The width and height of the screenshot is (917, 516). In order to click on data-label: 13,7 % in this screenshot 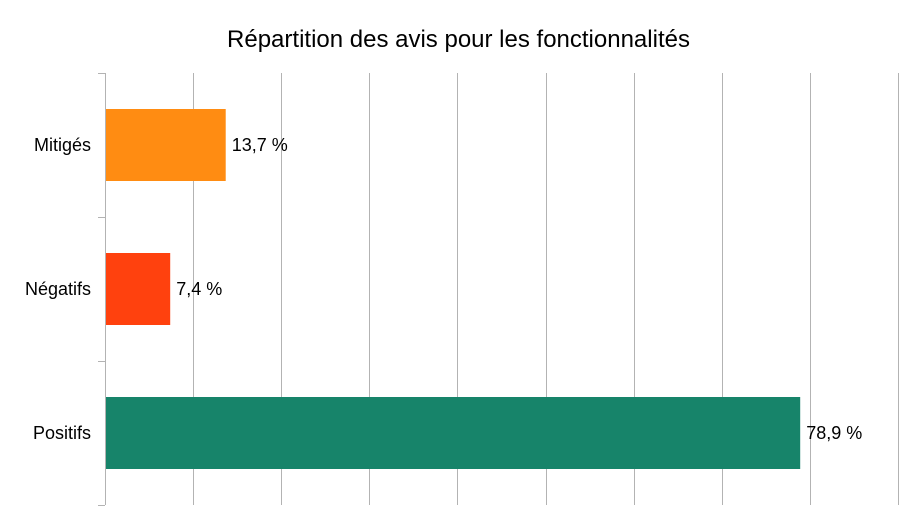, I will do `click(260, 145)`.